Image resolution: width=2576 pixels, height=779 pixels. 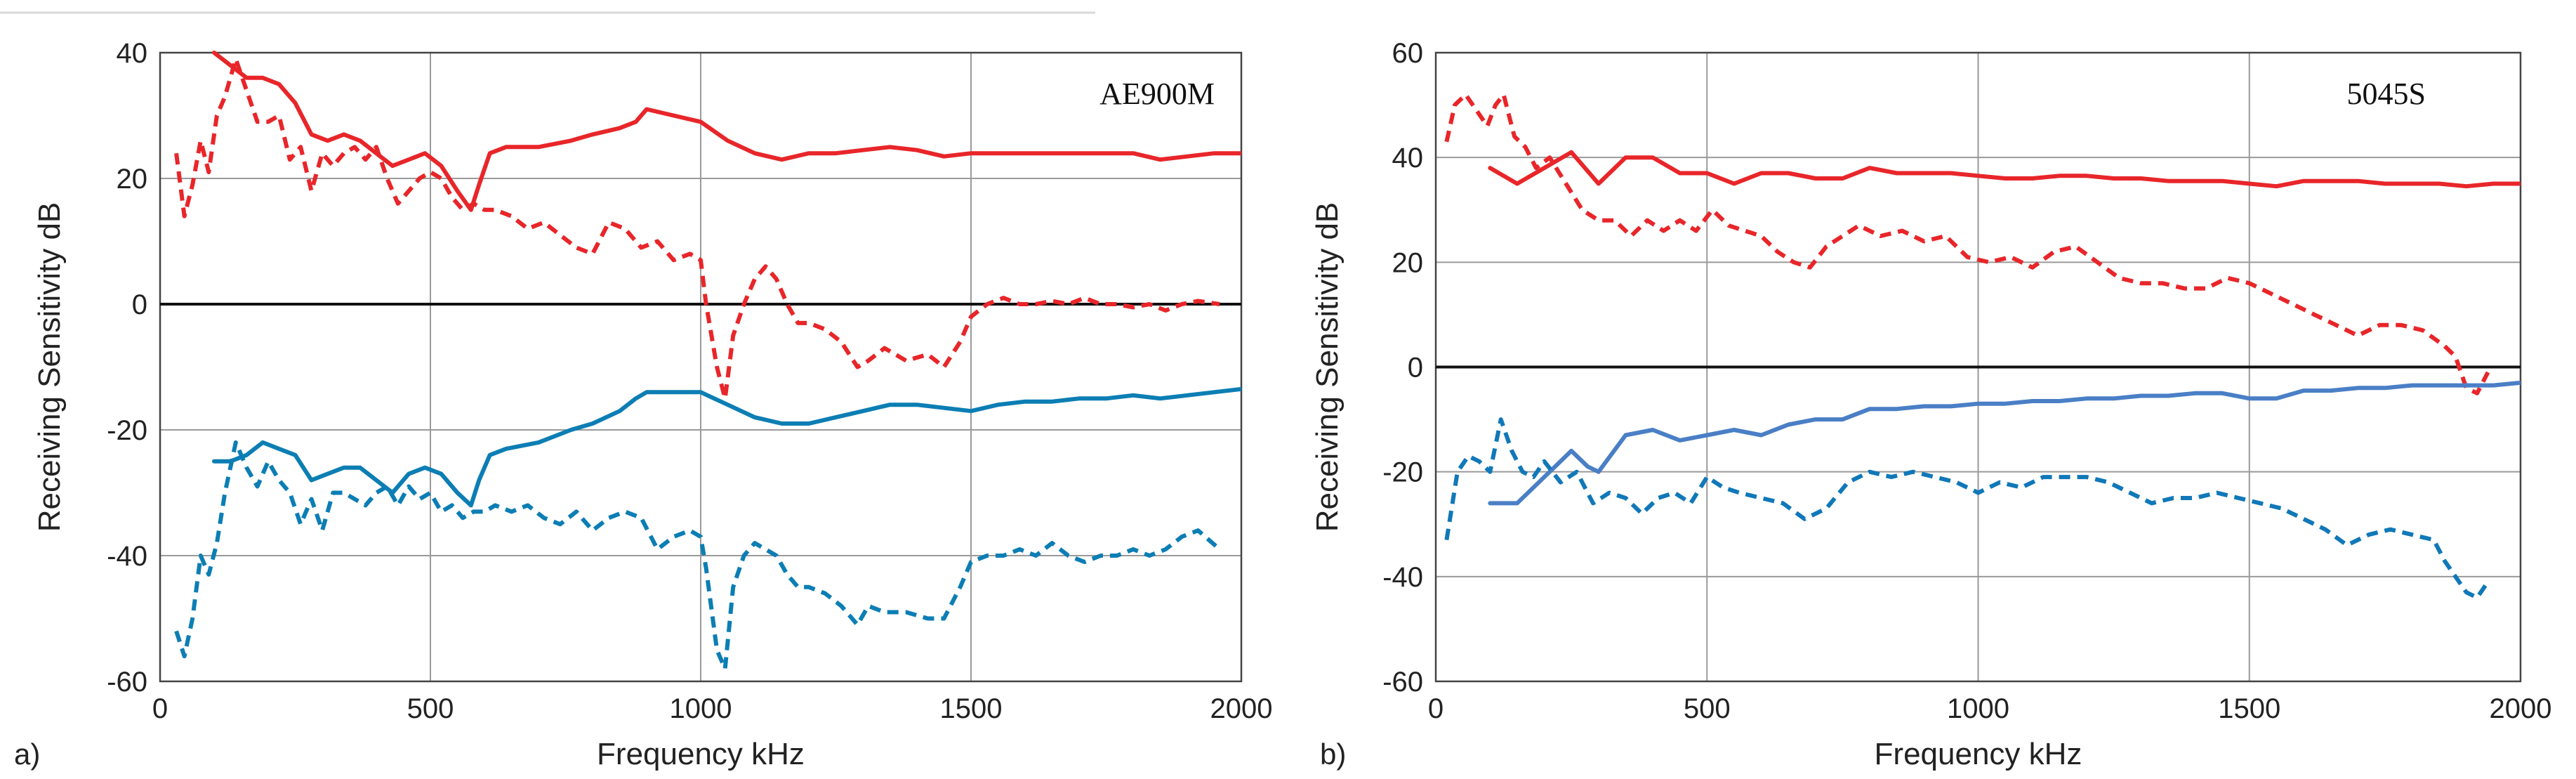 I want to click on chart-title: AE900M, so click(x=1157, y=94).